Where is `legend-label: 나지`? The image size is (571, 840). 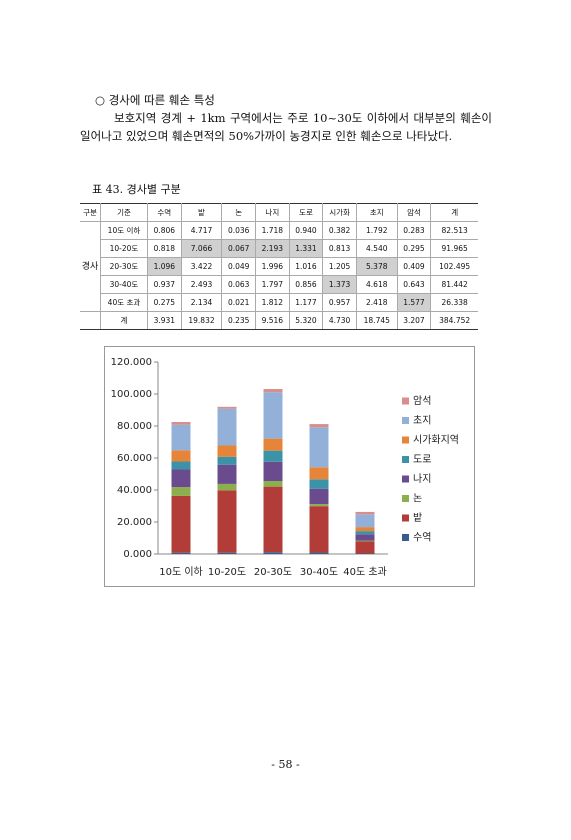
legend-label: 나지 is located at coordinates (422, 479).